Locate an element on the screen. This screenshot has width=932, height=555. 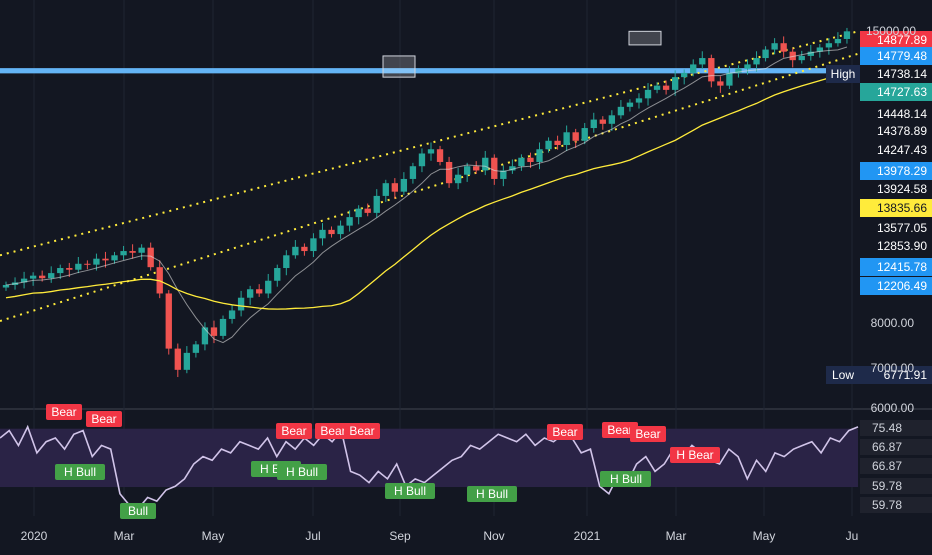
x-tick-label: Mar is located at coordinates (124, 536).